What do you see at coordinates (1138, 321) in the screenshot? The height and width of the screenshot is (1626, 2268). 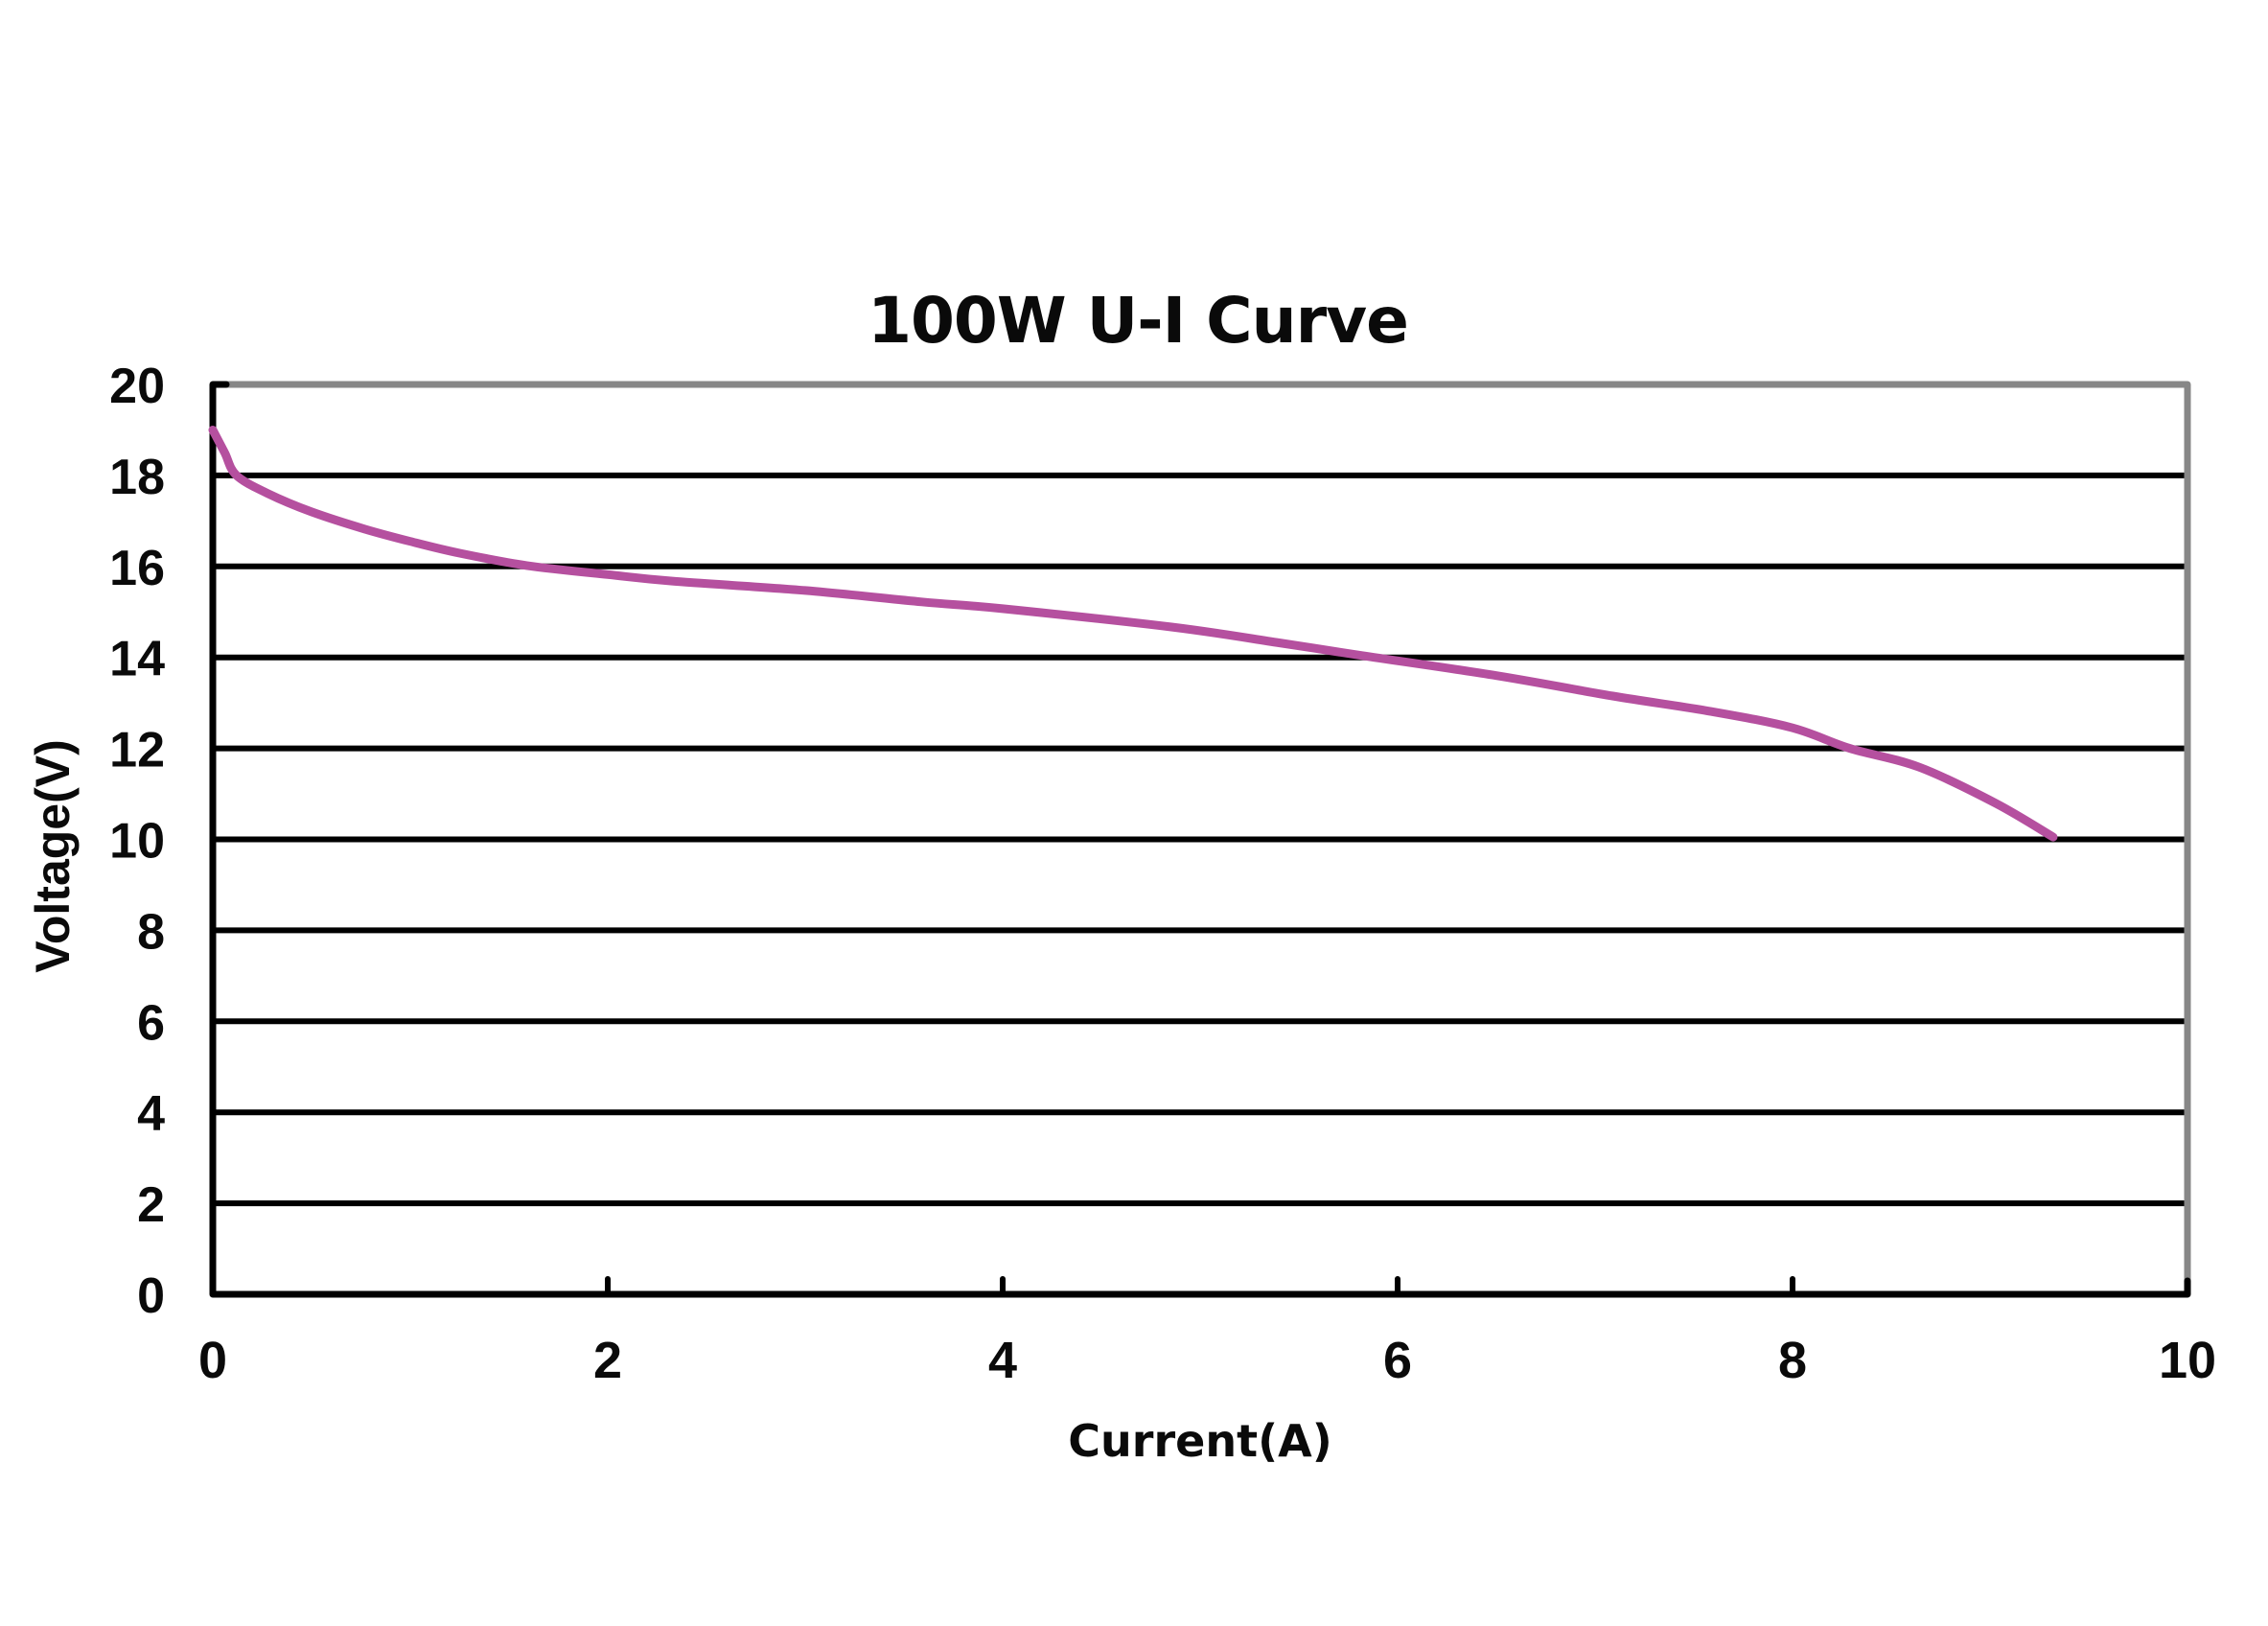 I see `chart-title: 100W U-I Curve` at bounding box center [1138, 321].